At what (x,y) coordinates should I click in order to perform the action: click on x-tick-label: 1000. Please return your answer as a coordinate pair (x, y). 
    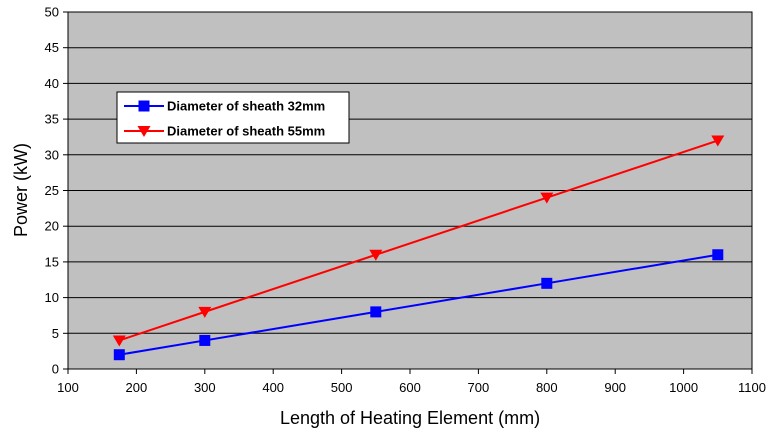
    Looking at the image, I should click on (683, 387).